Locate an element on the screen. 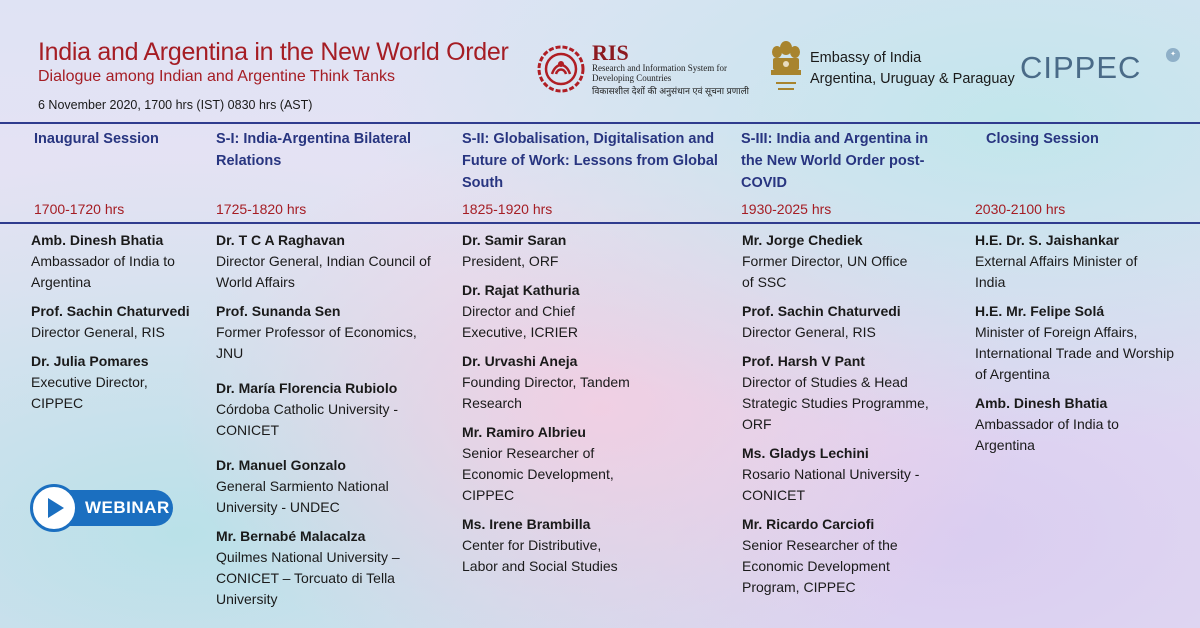 This screenshot has height=628, width=1200. session-time-s2: 1825-1920 hrs is located at coordinates (507, 209).